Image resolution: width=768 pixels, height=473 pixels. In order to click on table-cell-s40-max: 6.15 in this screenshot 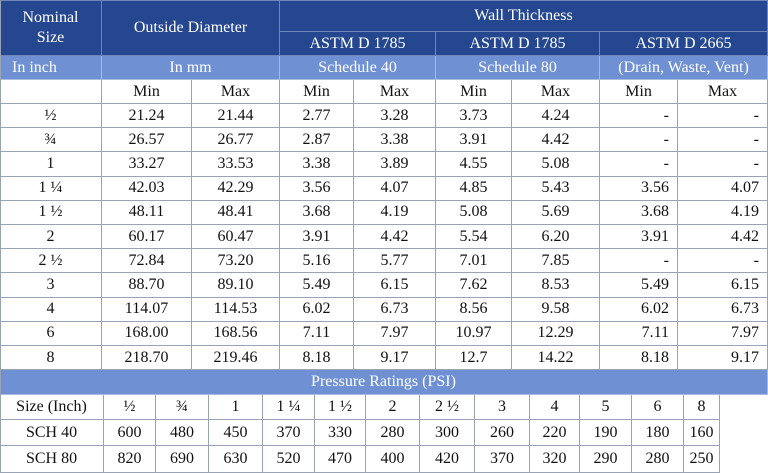, I will do `click(395, 285)`.